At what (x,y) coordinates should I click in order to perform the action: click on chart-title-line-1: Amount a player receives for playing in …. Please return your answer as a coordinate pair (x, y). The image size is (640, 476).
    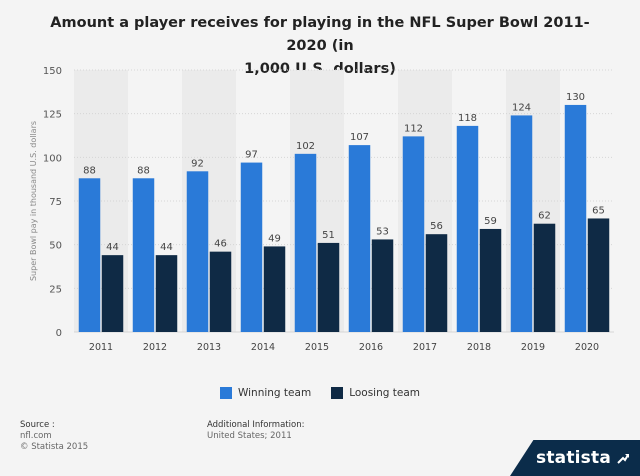
    Looking at the image, I should click on (320, 34).